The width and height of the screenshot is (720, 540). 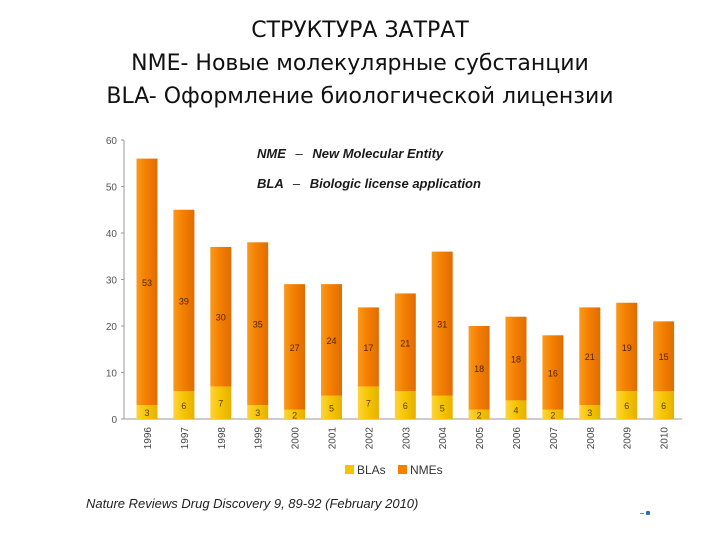 I want to click on bar-blas-2005, so click(x=479, y=414).